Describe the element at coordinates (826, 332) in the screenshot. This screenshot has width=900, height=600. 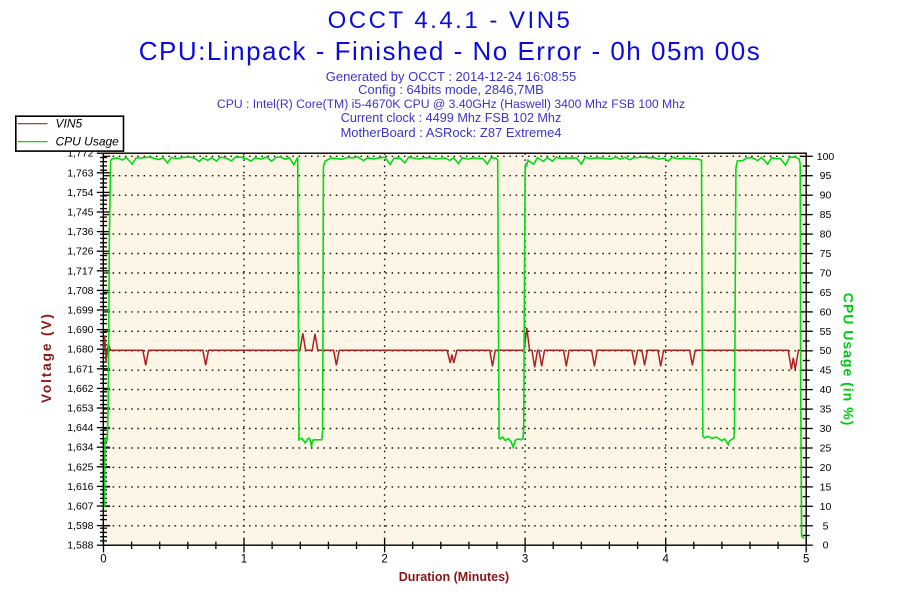
I see `svg-text: 55` at that location.